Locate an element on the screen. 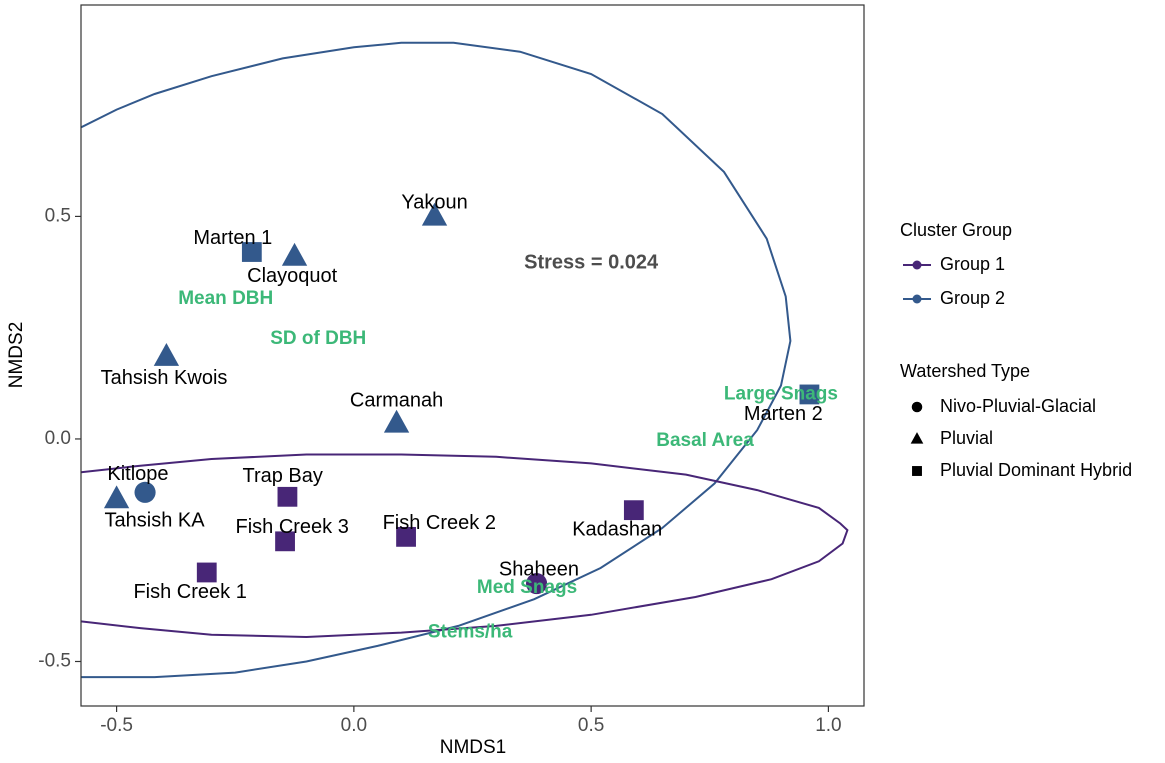 The width and height of the screenshot is (1165, 763). watershed-legend-label: Pluvial Dominant Hybrid is located at coordinates (1036, 470).